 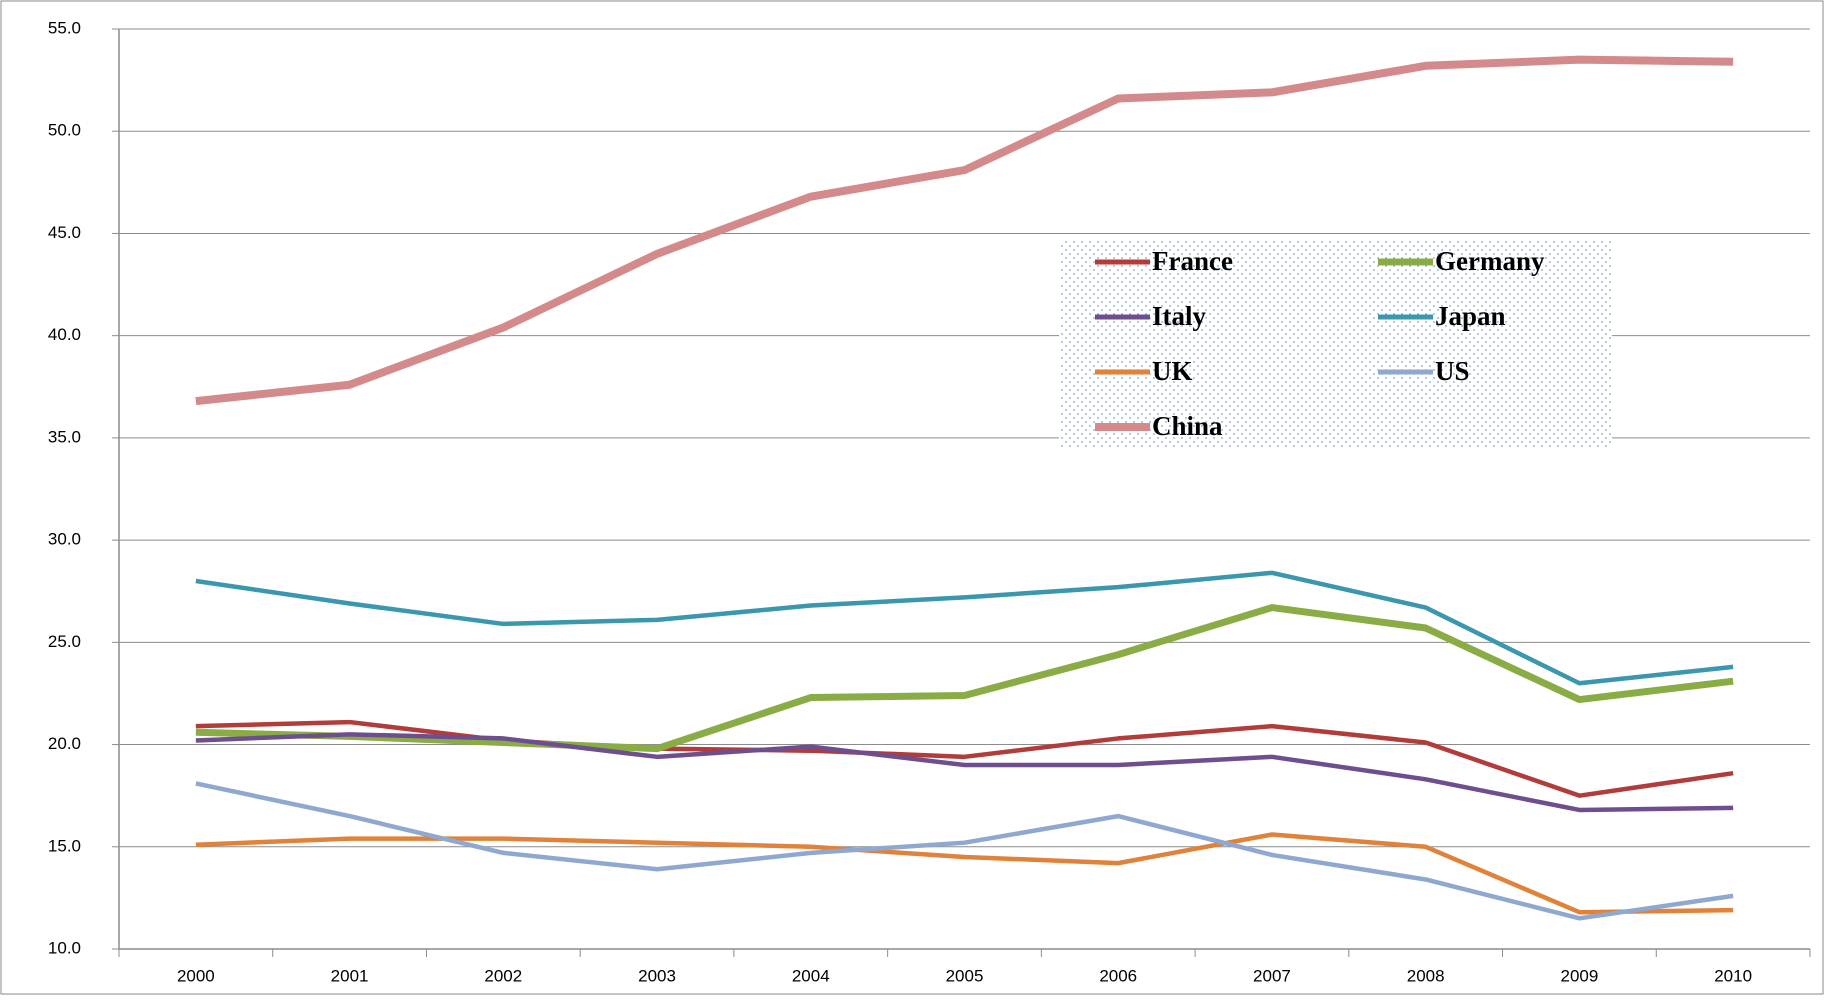 I want to click on x-tick-label: 2008, so click(x=1426, y=975).